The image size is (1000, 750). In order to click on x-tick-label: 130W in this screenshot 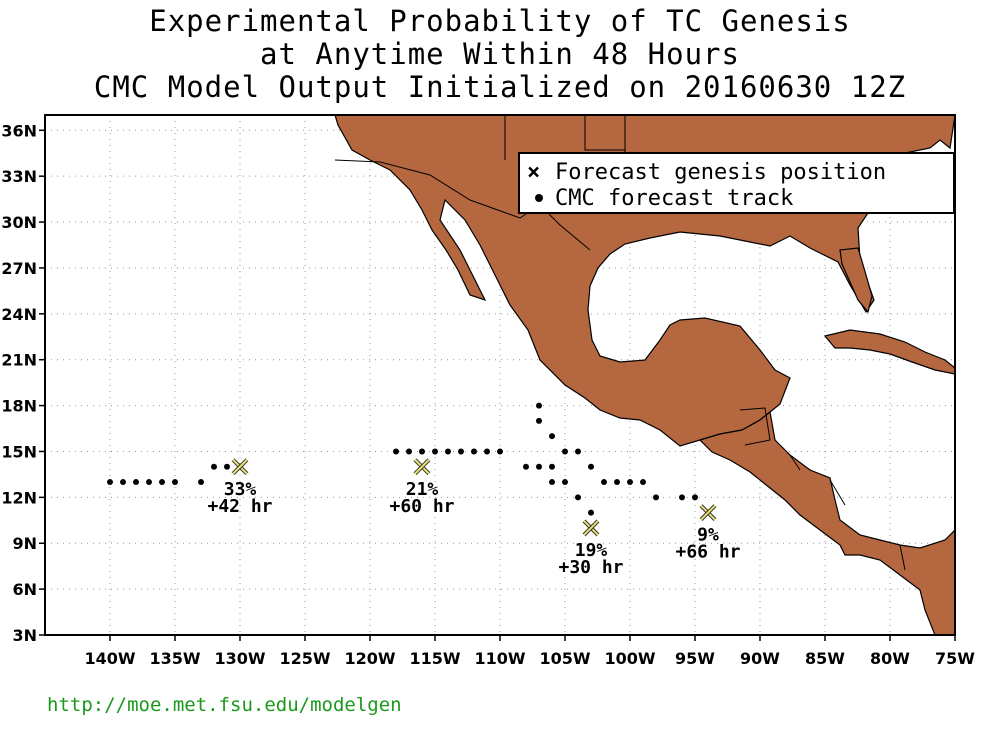, I will do `click(239, 658)`.